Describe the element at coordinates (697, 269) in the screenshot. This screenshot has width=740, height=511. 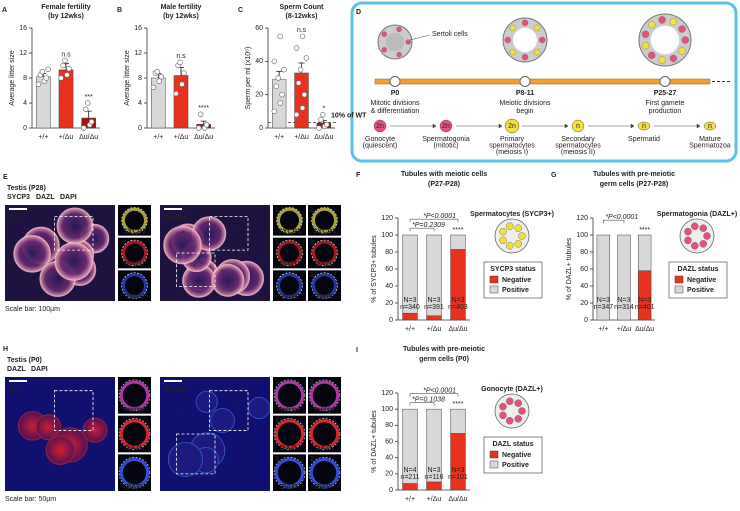
I see `legend-title: DAZL status` at that location.